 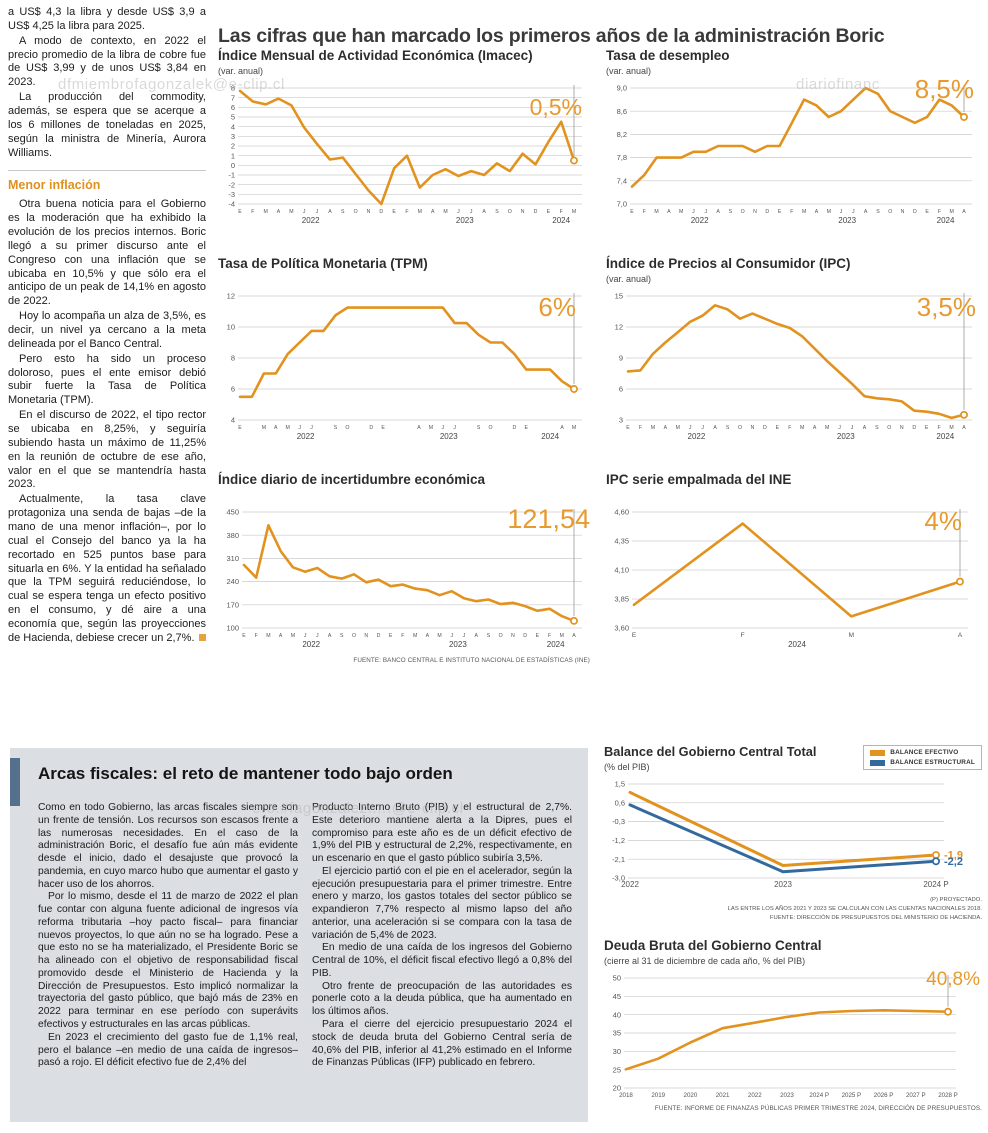 I want to click on svg-text: 3, so click(x=621, y=419).